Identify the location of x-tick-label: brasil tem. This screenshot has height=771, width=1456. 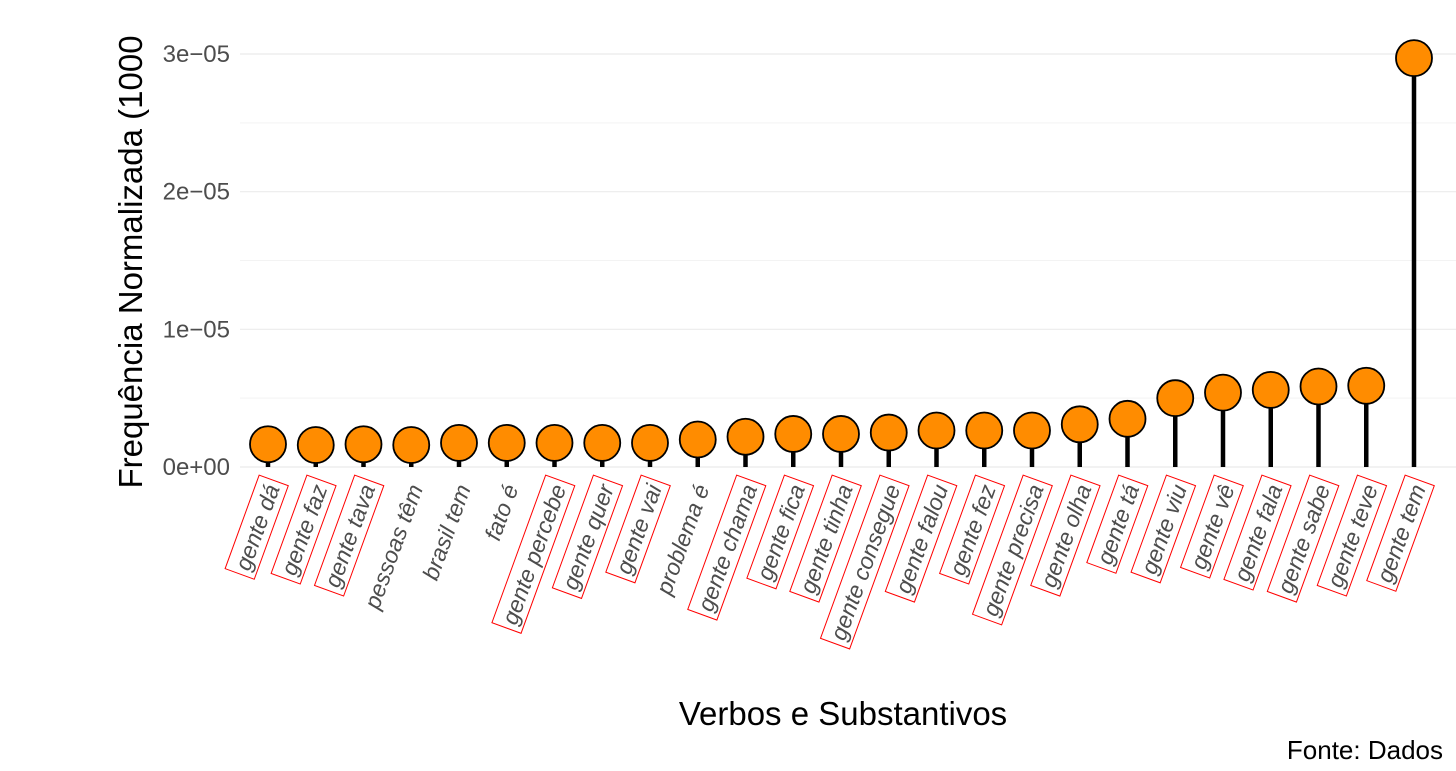
(446, 532).